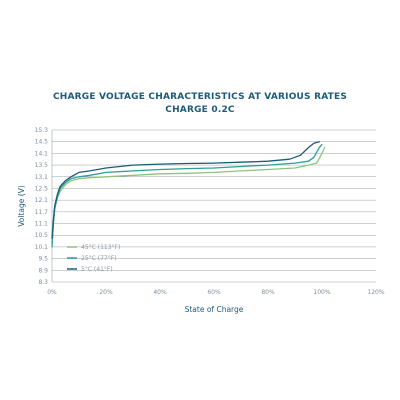 The height and width of the screenshot is (400, 400). Describe the element at coordinates (43, 259) in the screenshot. I see `y-tick-label: 9.5` at that location.